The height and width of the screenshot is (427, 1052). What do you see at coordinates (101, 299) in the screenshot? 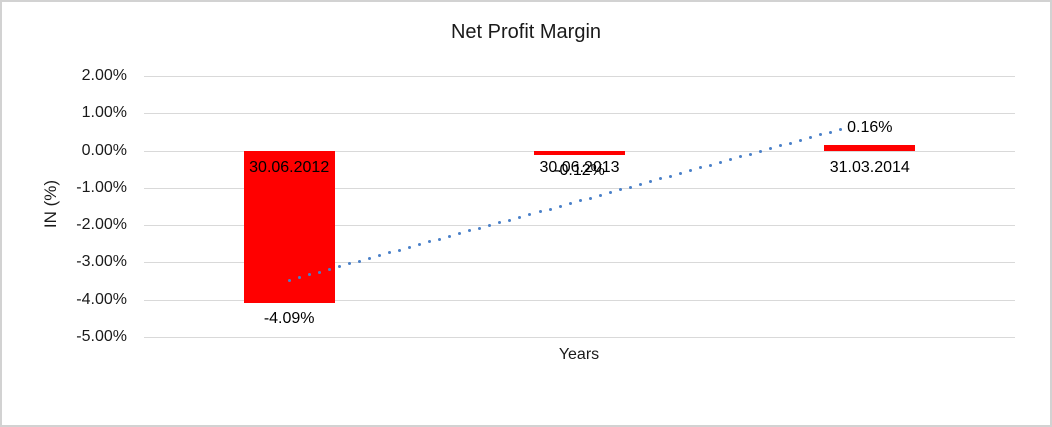
I see `y-axis-tick-label: -4.00%` at bounding box center [101, 299].